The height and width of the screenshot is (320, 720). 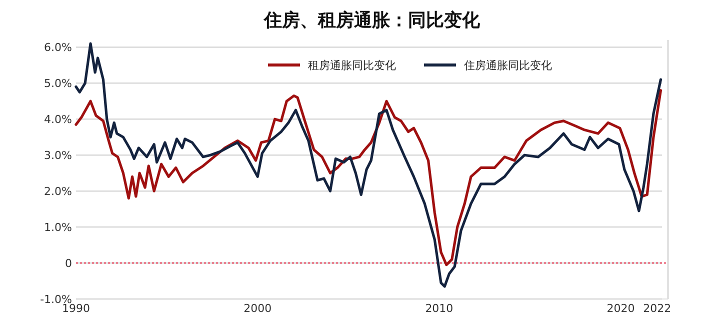 What do you see at coordinates (76, 308) in the screenshot?
I see `x-tick-label: 1990` at bounding box center [76, 308].